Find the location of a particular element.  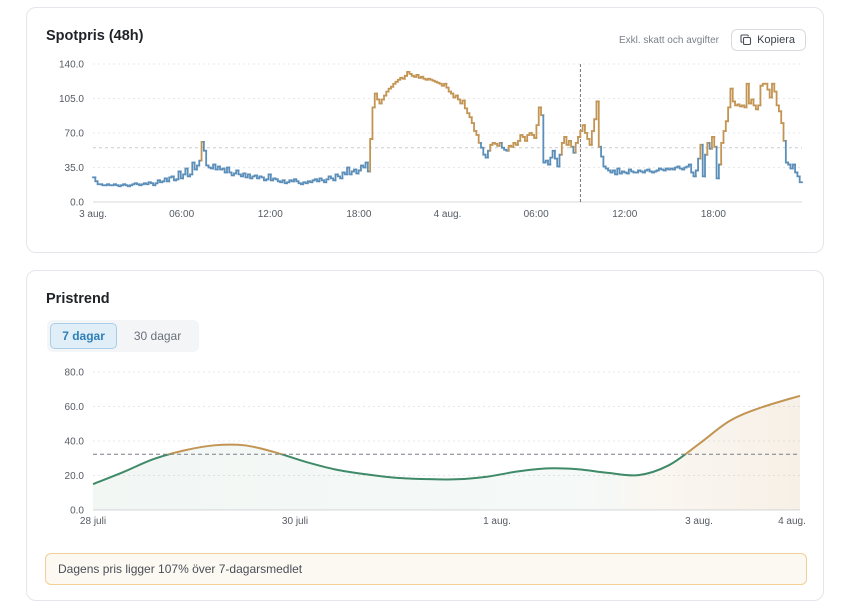

y-tick-label: 70.0 is located at coordinates (75, 134).